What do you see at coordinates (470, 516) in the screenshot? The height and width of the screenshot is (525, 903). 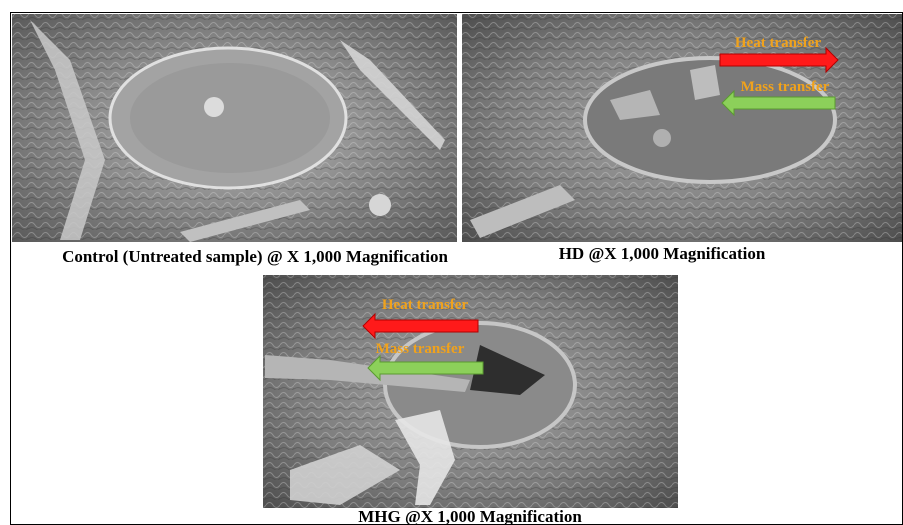 I see `caption: MHG @X 1,000 Magnification` at bounding box center [470, 516].